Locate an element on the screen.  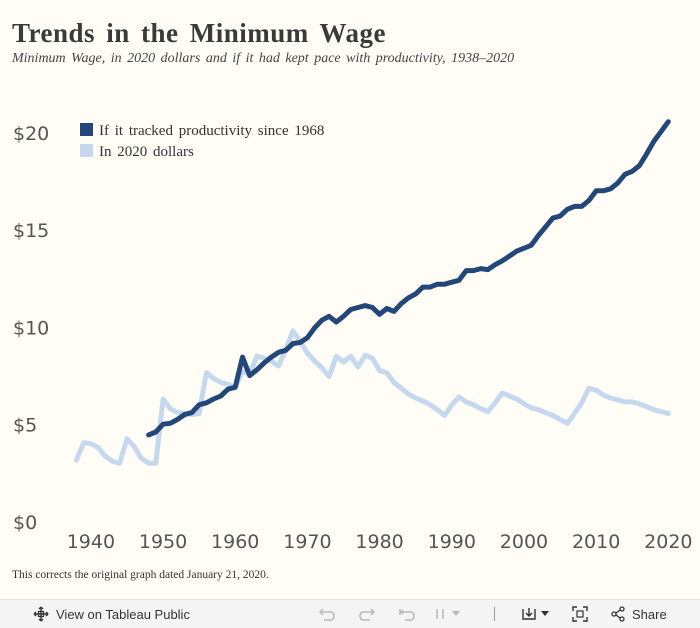
download-button is located at coordinates (534, 614).